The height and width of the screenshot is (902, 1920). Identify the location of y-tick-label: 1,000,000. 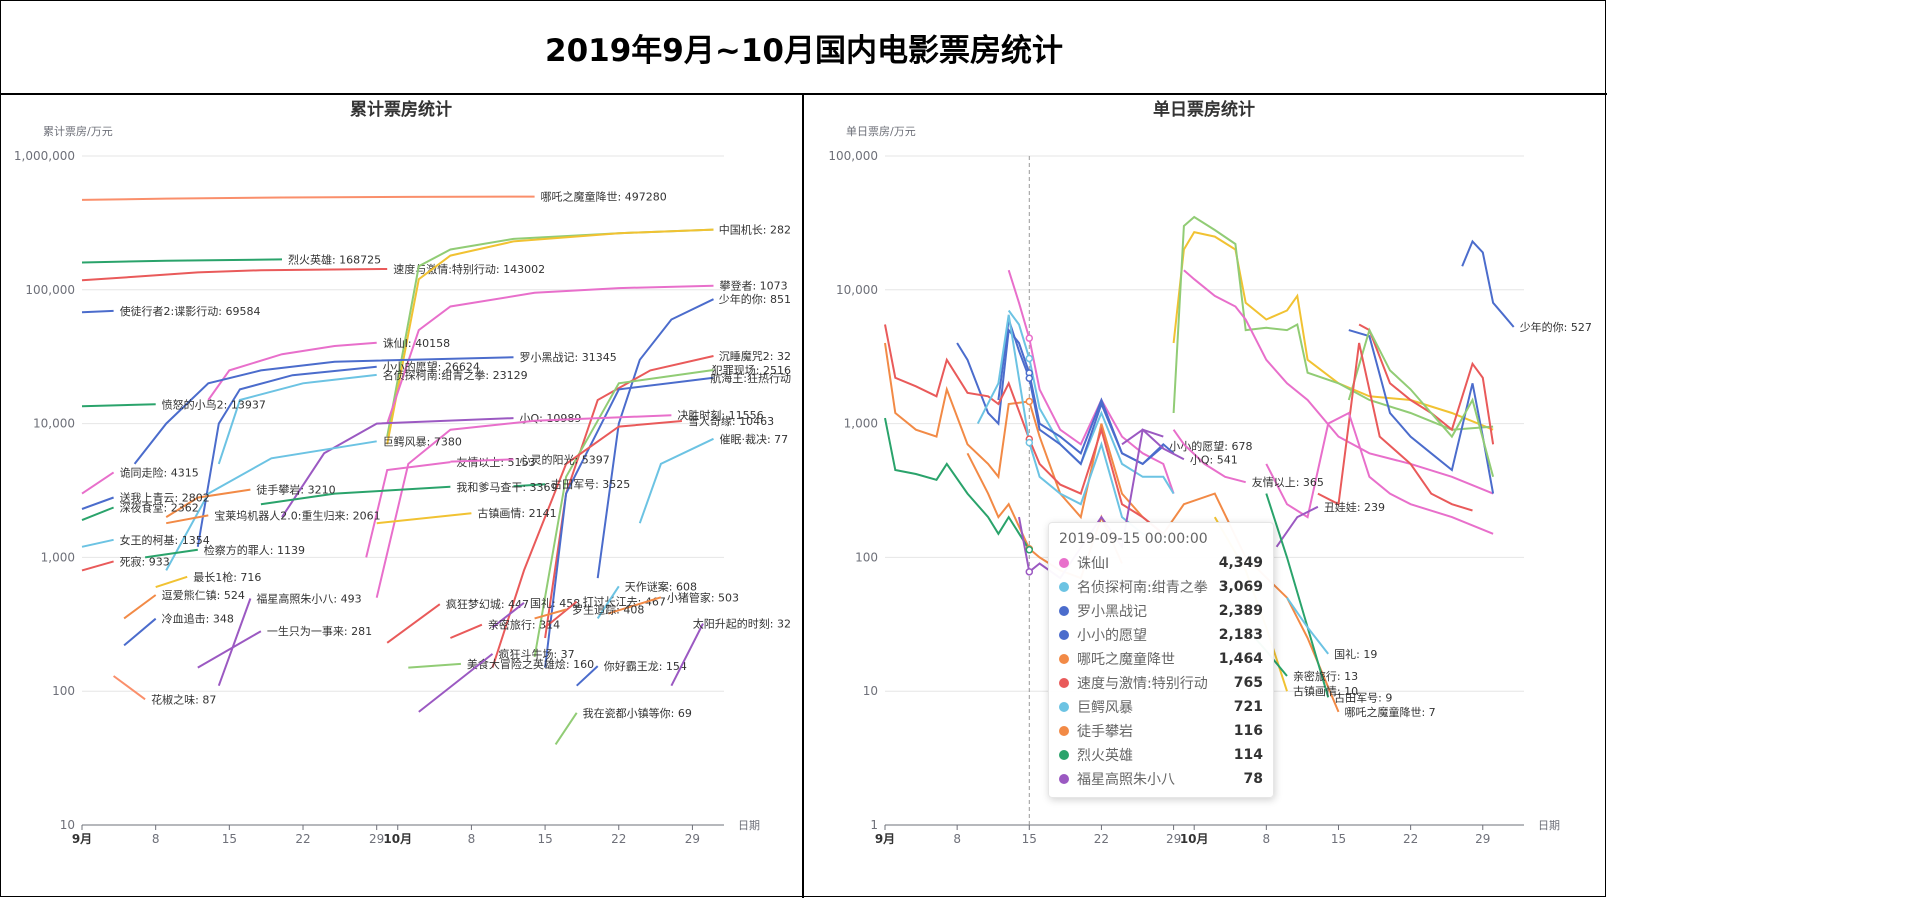
(44, 156).